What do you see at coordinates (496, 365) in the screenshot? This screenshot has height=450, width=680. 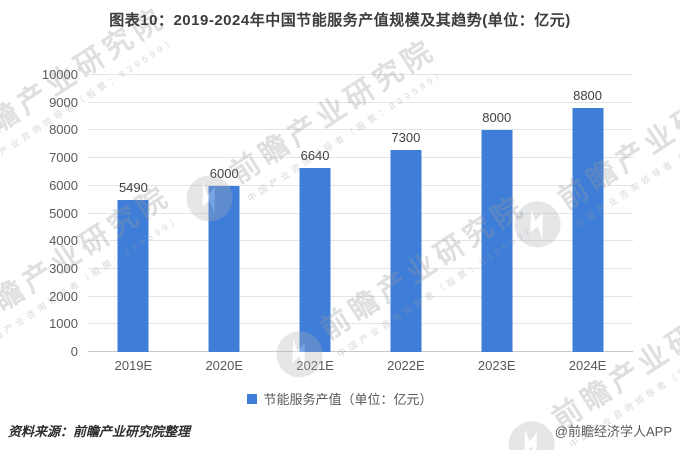 I see `x-tick-label: 2023E` at bounding box center [496, 365].